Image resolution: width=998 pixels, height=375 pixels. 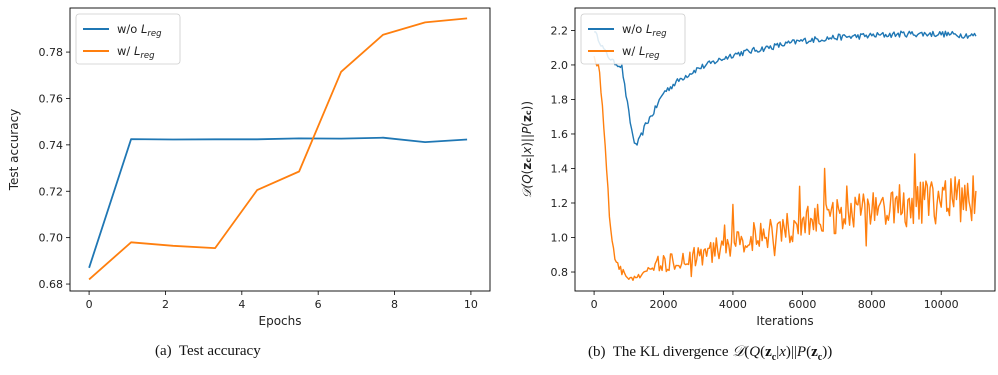 What do you see at coordinates (733, 304) in the screenshot?
I see `x-tick-label: 4000` at bounding box center [733, 304].